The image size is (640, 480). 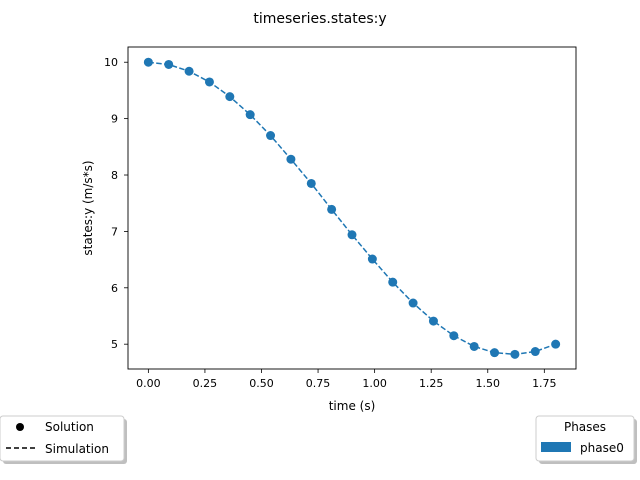 I want to click on y-tick-label: 10, so click(x=111, y=62).